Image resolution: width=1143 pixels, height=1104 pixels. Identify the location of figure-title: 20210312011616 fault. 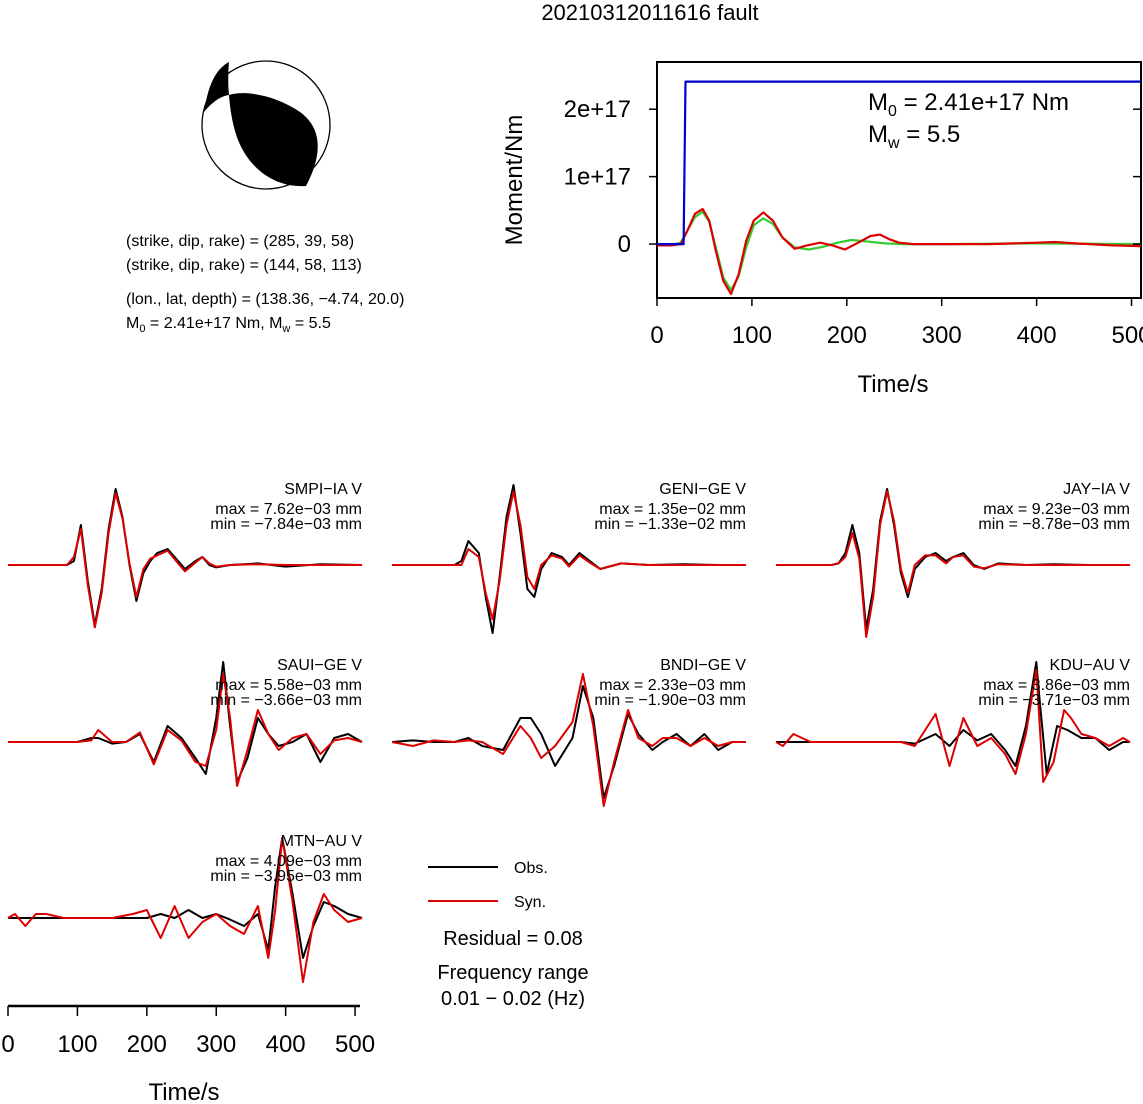
(649, 12).